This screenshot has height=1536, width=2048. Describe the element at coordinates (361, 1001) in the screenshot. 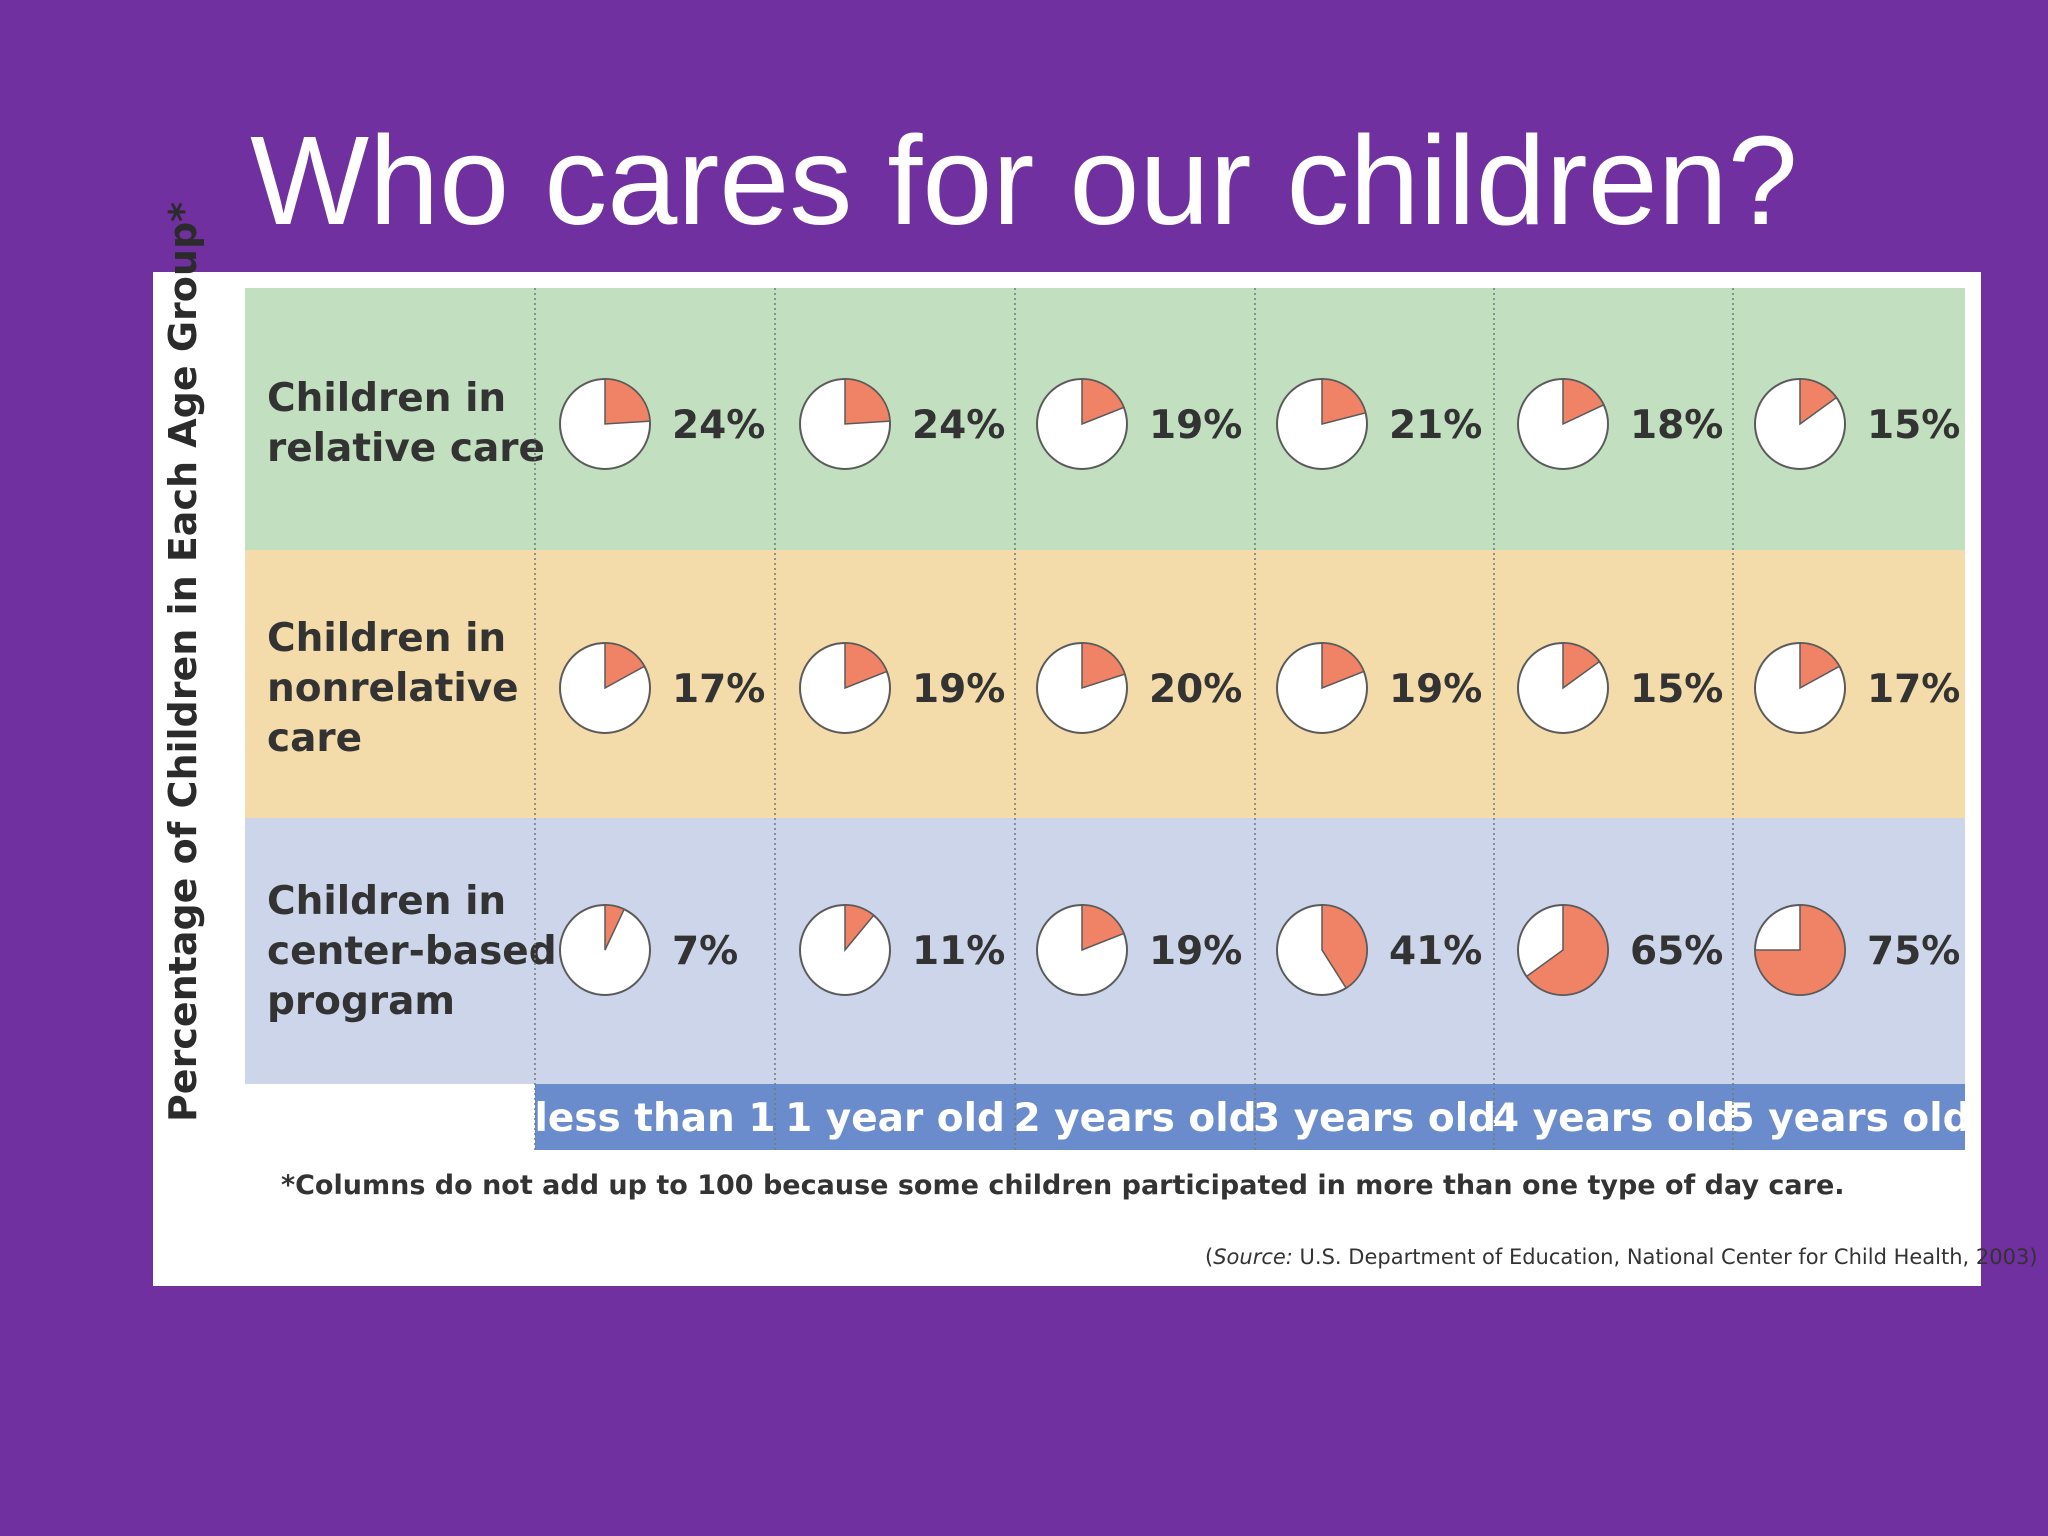

I see `row-label-line: program` at that location.